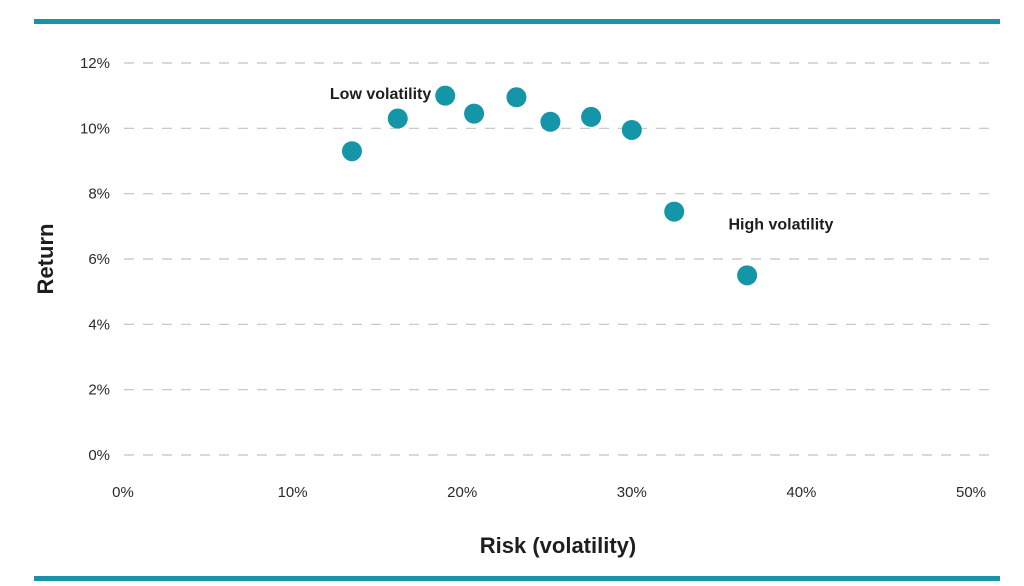 The height and width of the screenshot is (586, 1024). What do you see at coordinates (801, 492) in the screenshot?
I see `x-tick-label: 40%` at bounding box center [801, 492].